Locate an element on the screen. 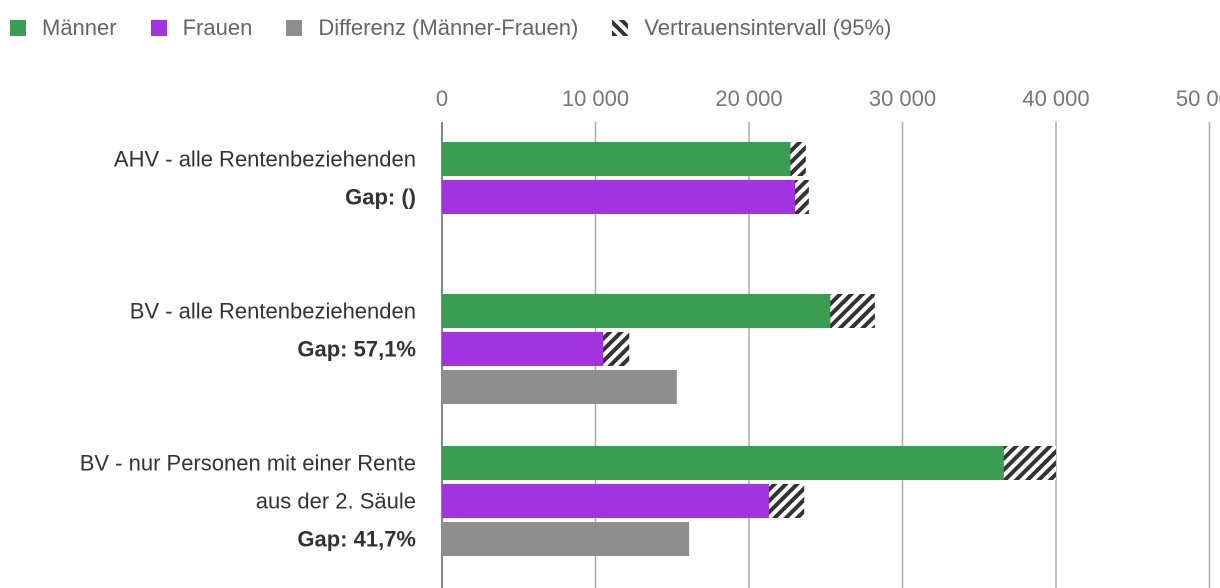  x-tick-label: 10 000 is located at coordinates (595, 98).